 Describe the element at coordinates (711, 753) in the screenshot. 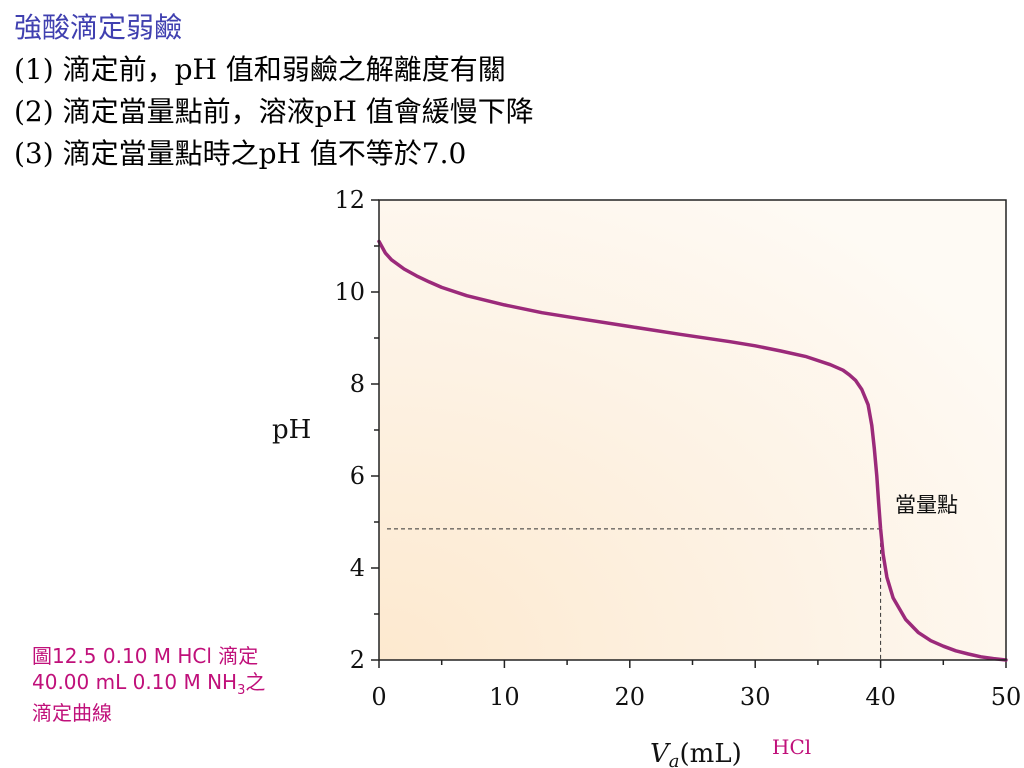

I see `x-axis-label-unit: (mL)` at that location.